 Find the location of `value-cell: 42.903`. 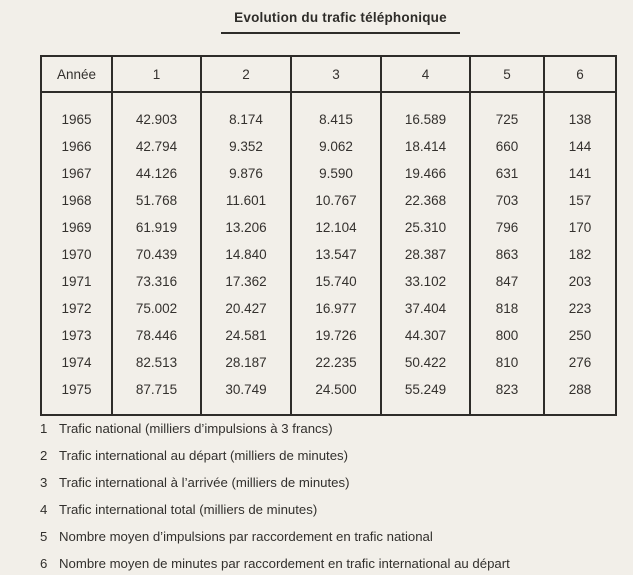

value-cell: 42.903 is located at coordinates (156, 112).